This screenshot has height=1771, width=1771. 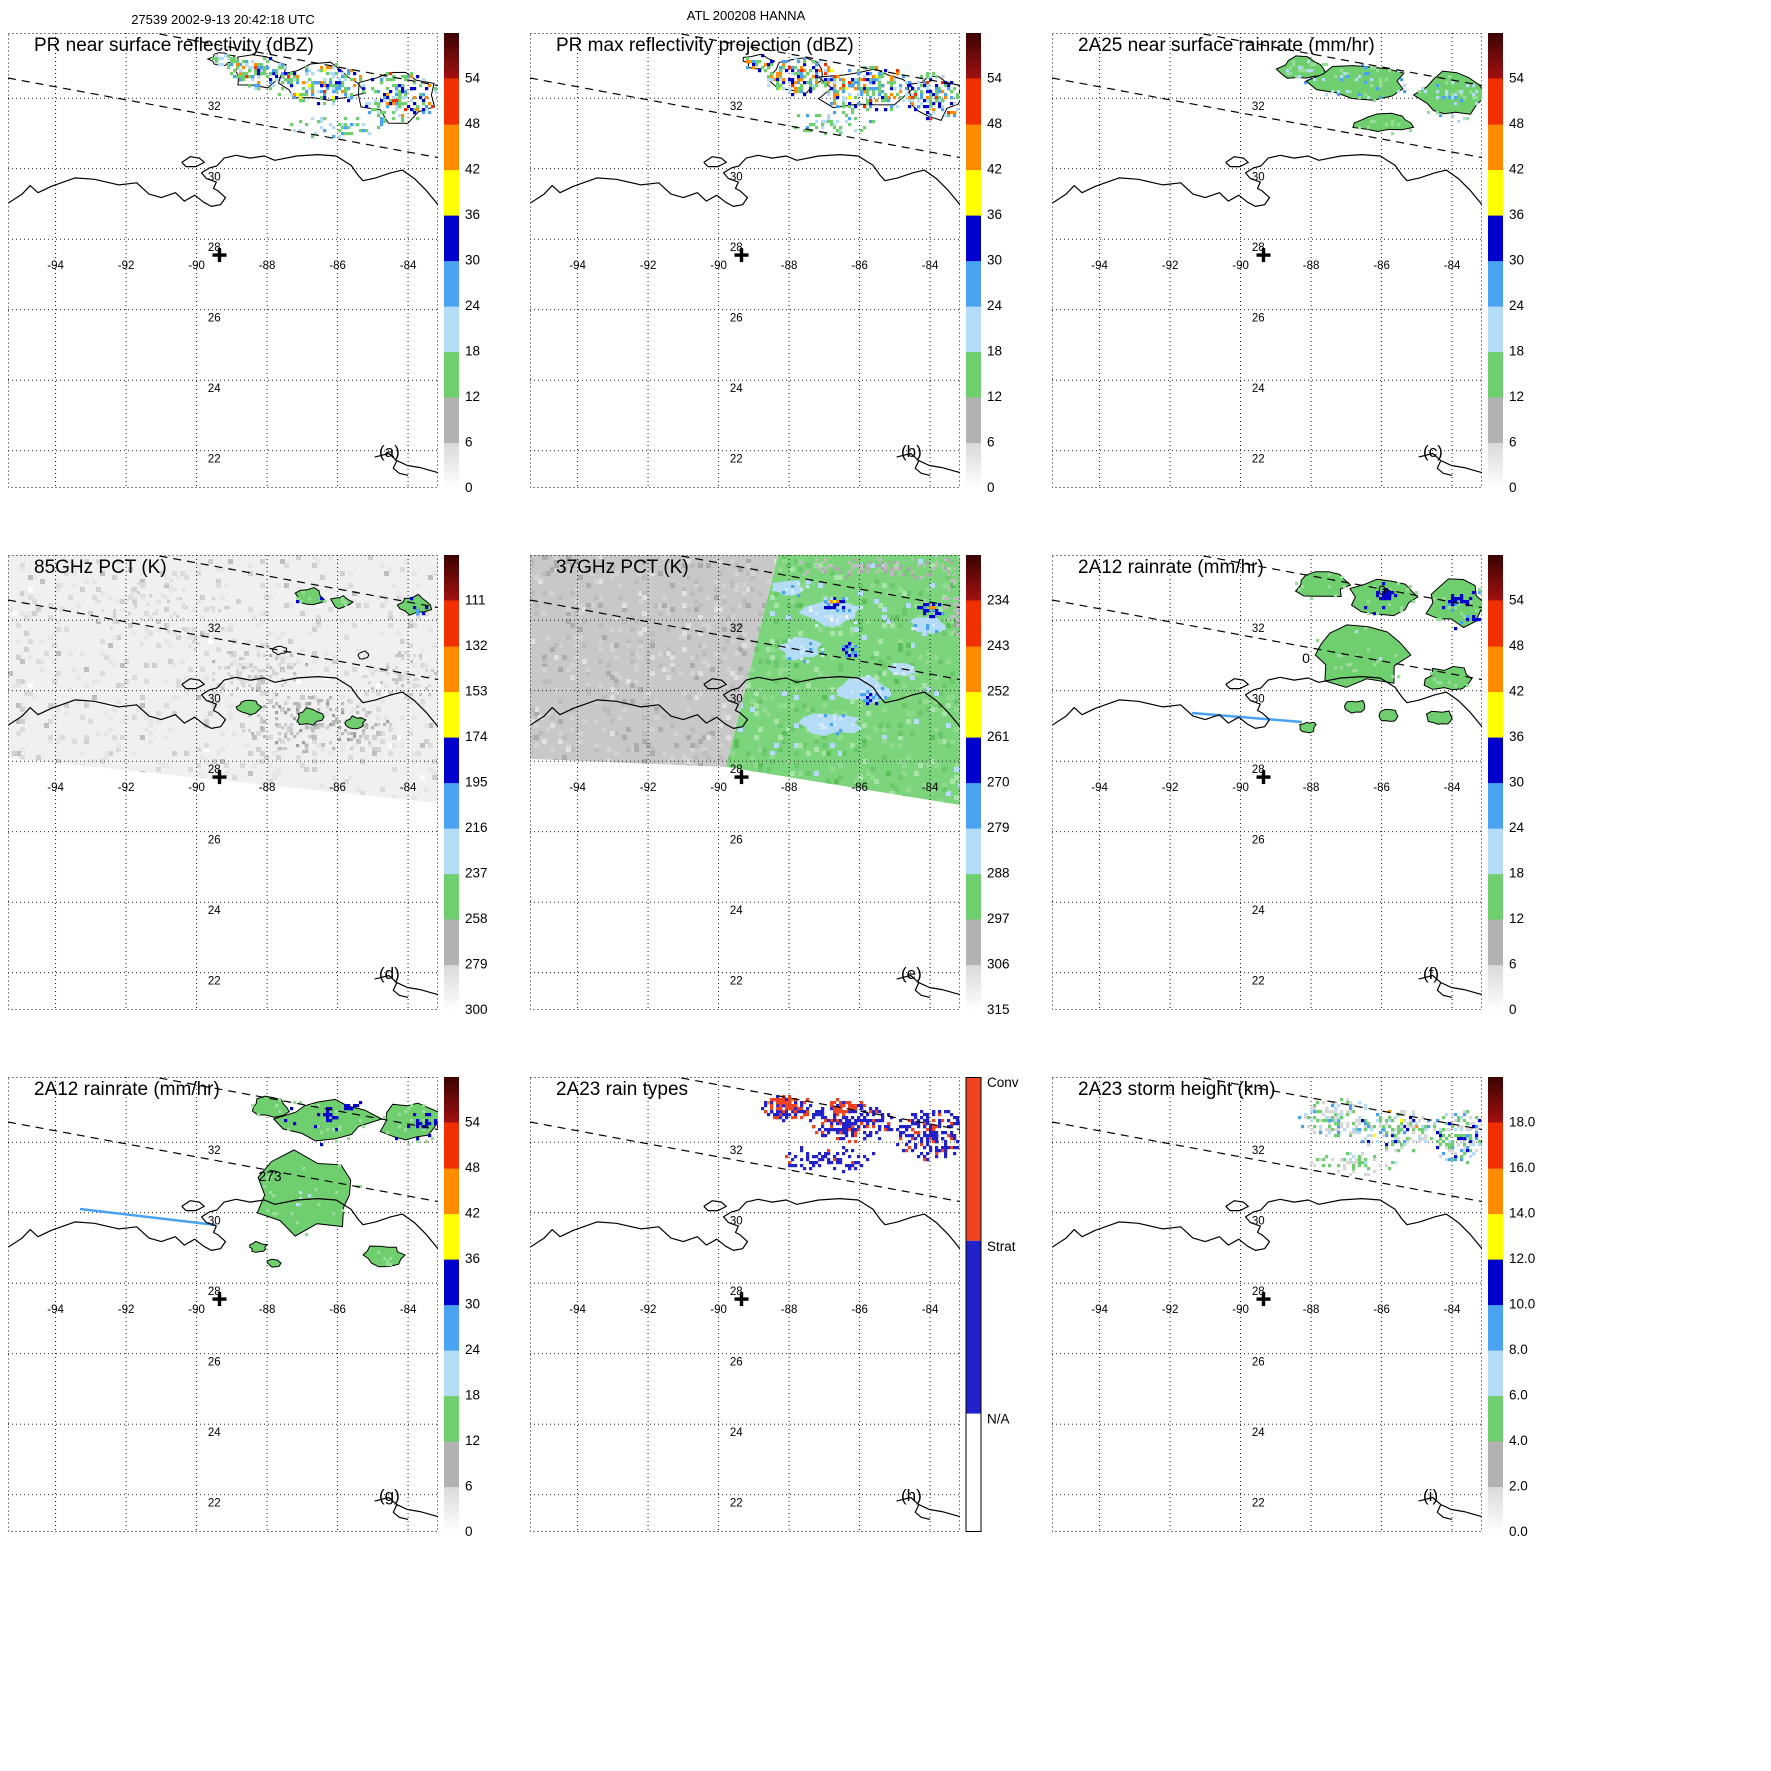 I want to click on panel-letter: (b), so click(x=911, y=451).